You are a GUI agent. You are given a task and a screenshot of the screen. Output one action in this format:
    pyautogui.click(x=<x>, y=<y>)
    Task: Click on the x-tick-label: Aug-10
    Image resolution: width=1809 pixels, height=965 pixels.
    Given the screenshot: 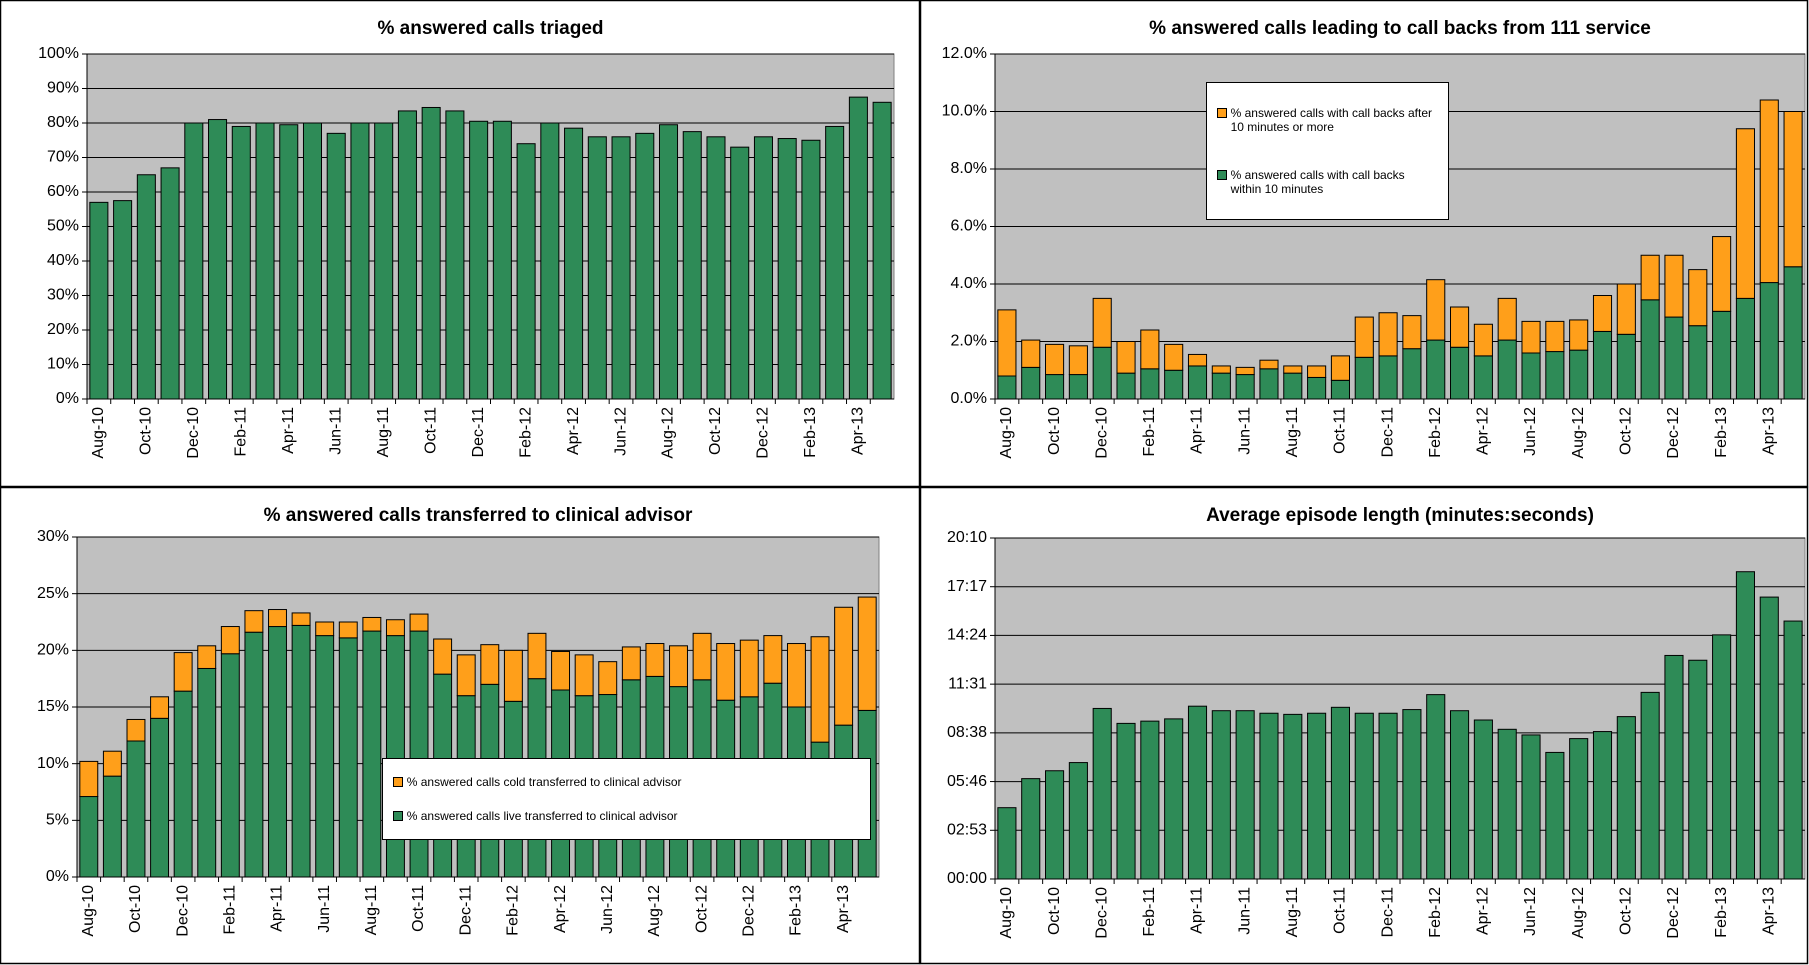 What is the action you would take?
    pyautogui.click(x=98, y=433)
    